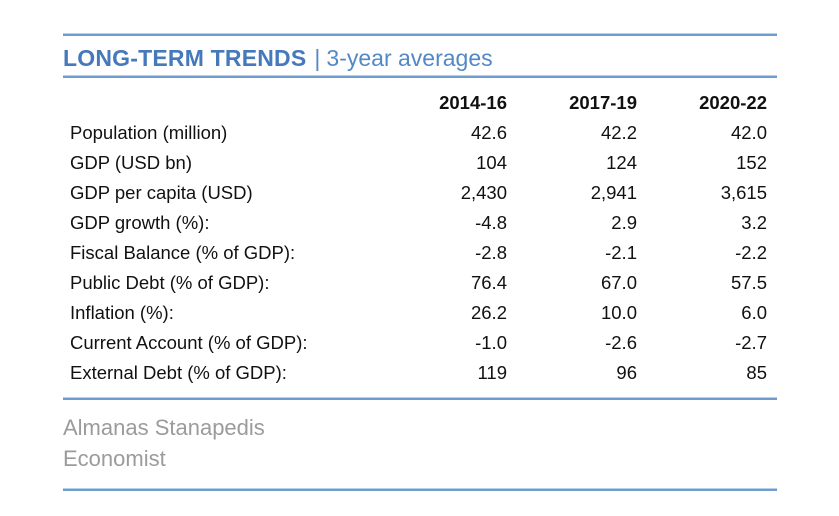 The height and width of the screenshot is (516, 839). What do you see at coordinates (751, 252) in the screenshot?
I see `table-cell: -2.2` at bounding box center [751, 252].